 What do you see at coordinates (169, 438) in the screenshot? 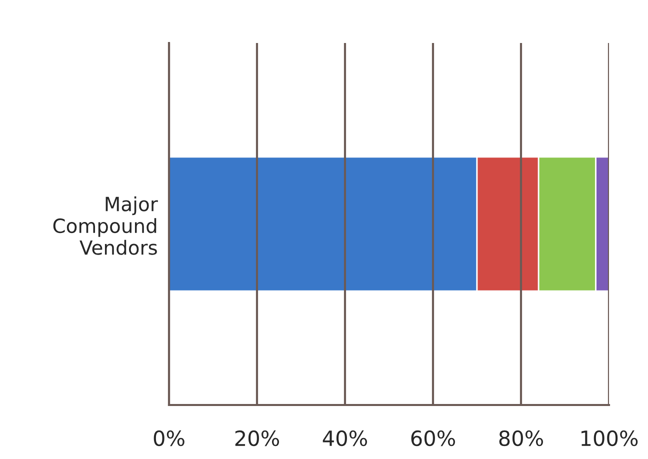
I see `x-tick-label: 0%` at bounding box center [169, 438].